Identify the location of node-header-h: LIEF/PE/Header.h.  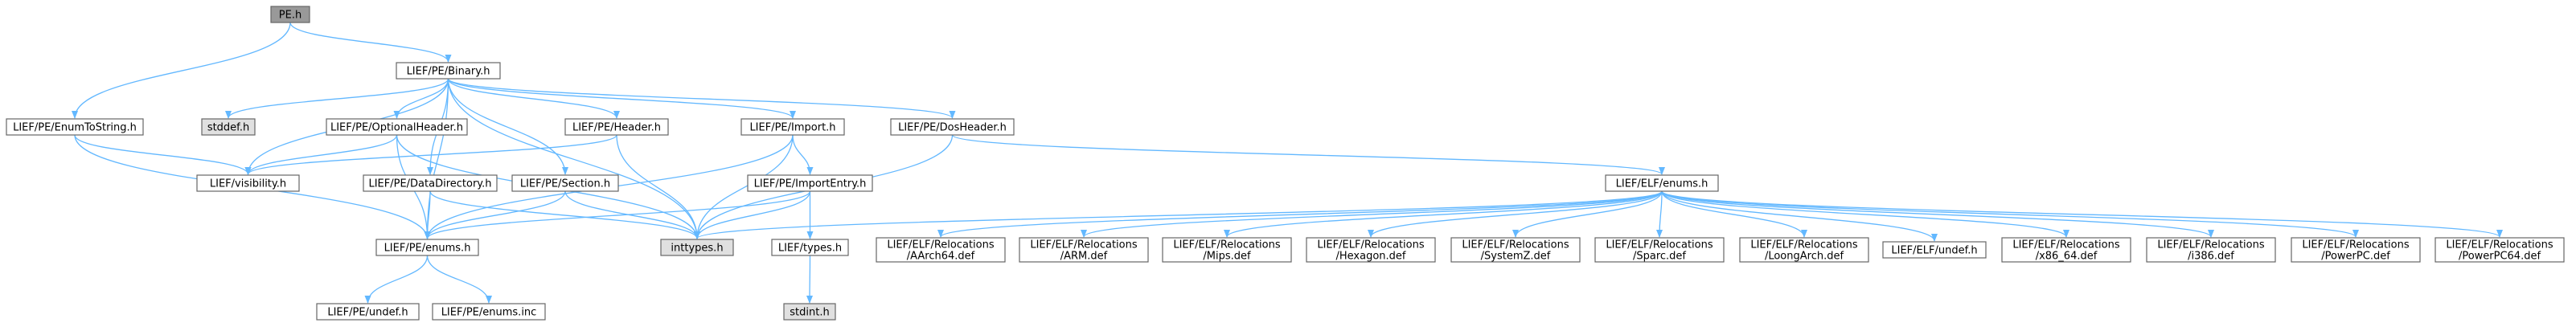
(616, 127).